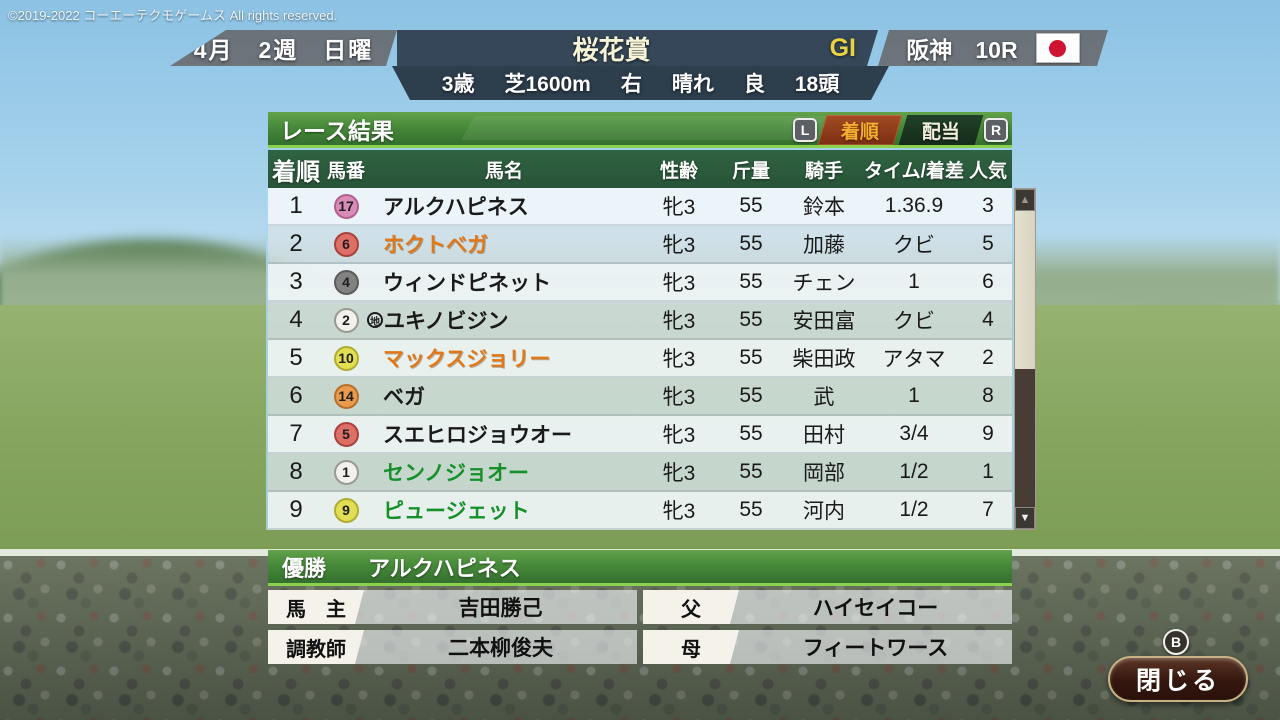  Describe the element at coordinates (824, 321) in the screenshot. I see `jockey-name: 安田富` at that location.